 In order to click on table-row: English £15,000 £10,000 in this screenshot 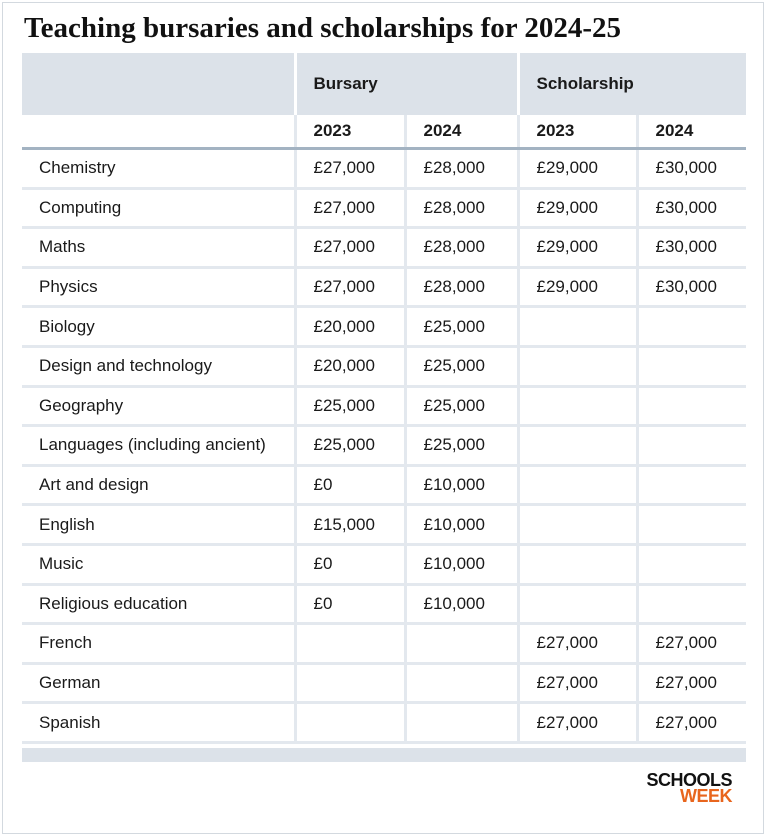, I will do `click(384, 525)`.